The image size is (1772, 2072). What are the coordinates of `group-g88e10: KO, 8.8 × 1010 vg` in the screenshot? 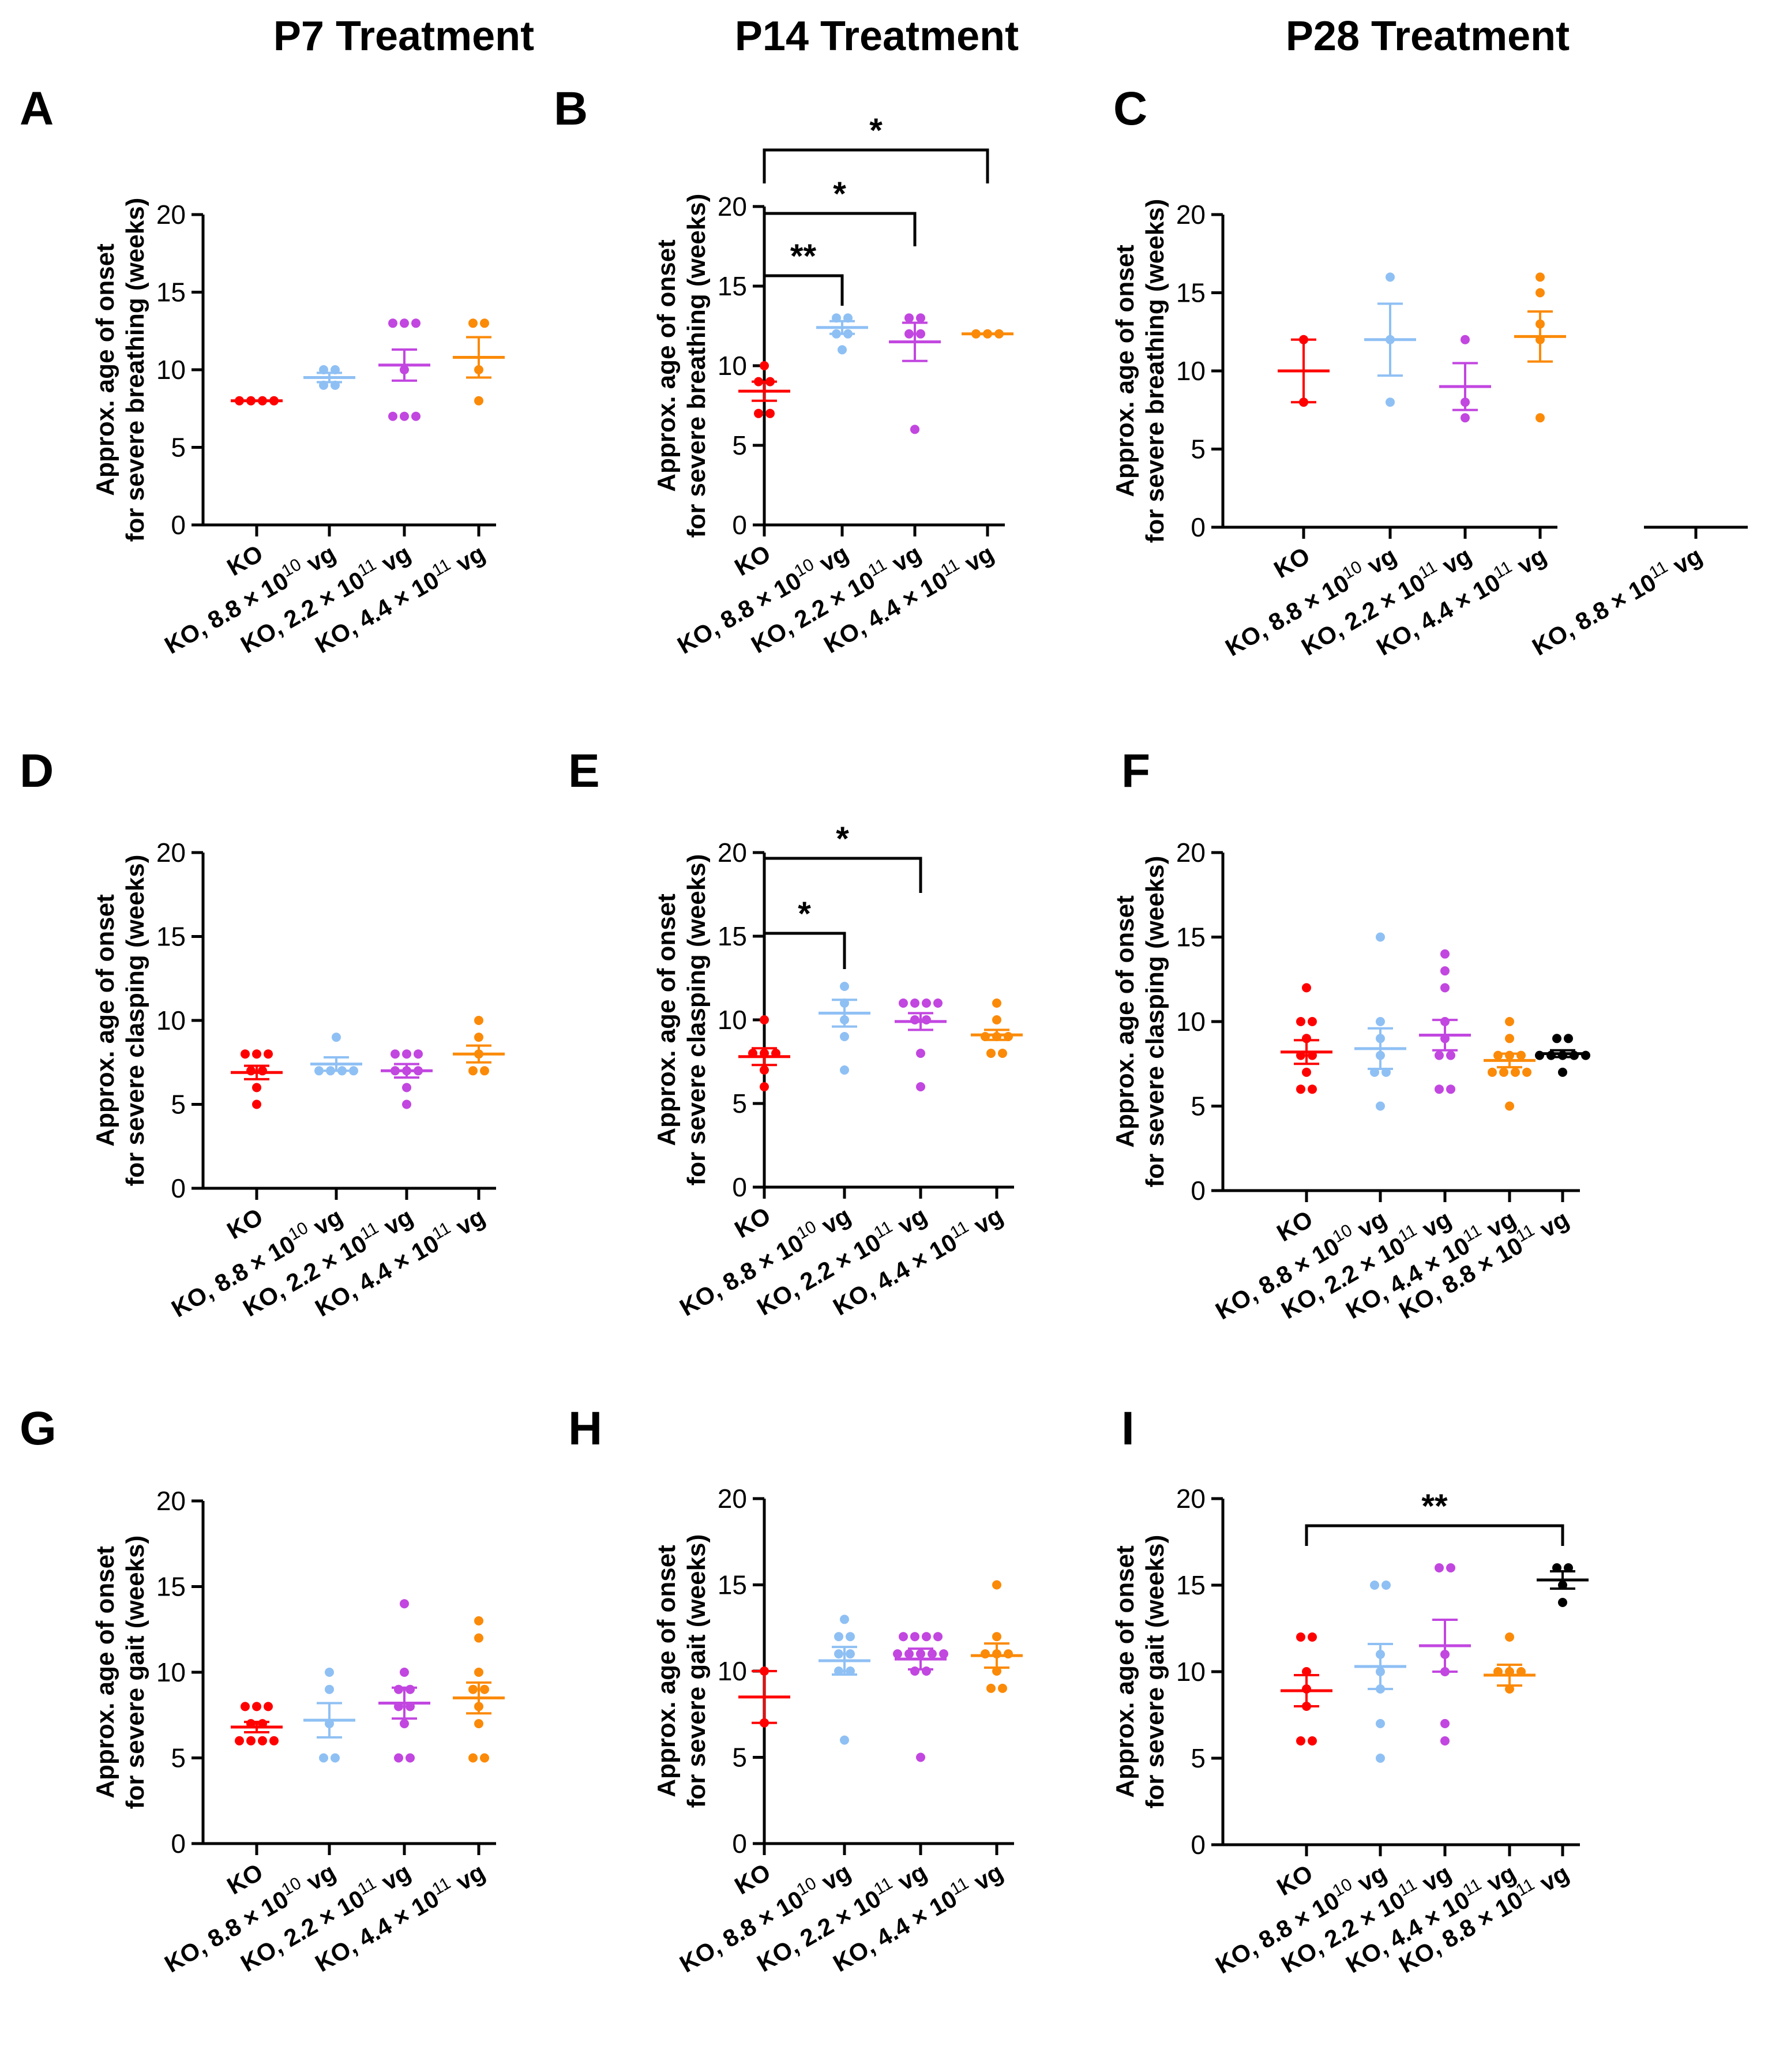 It's located at (264, 1177).